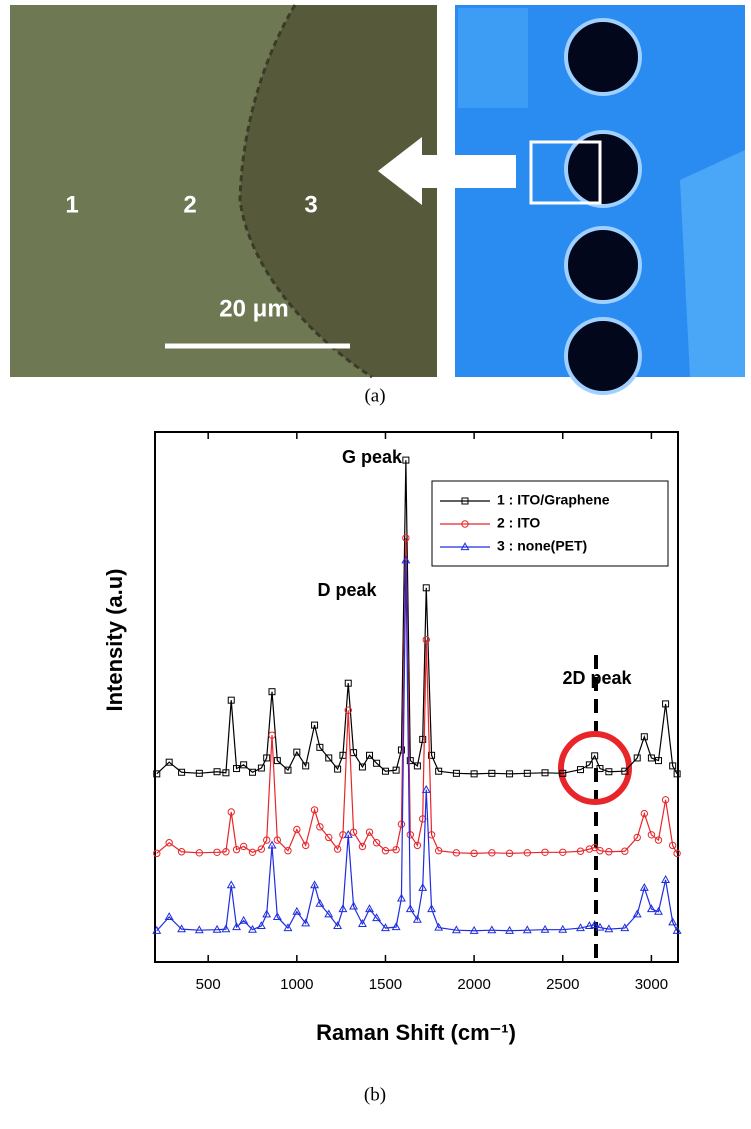 The image size is (751, 1129). I want to click on x-tick-label: 500, so click(208, 984).